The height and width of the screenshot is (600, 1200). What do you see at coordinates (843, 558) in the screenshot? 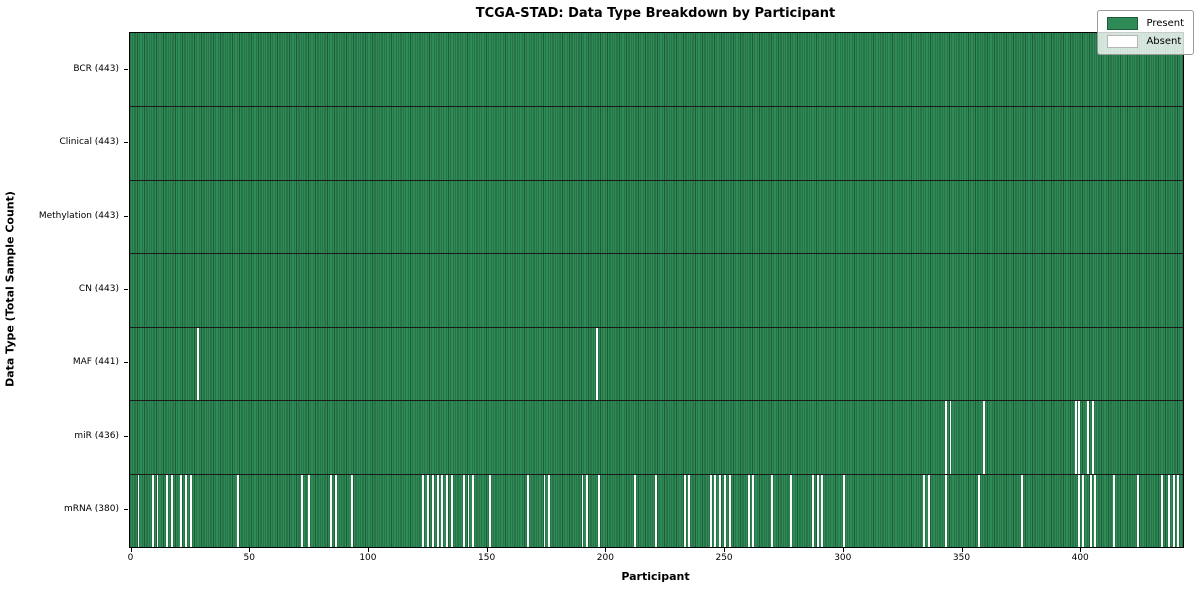
I see `x-tick-label: 300` at bounding box center [843, 558].